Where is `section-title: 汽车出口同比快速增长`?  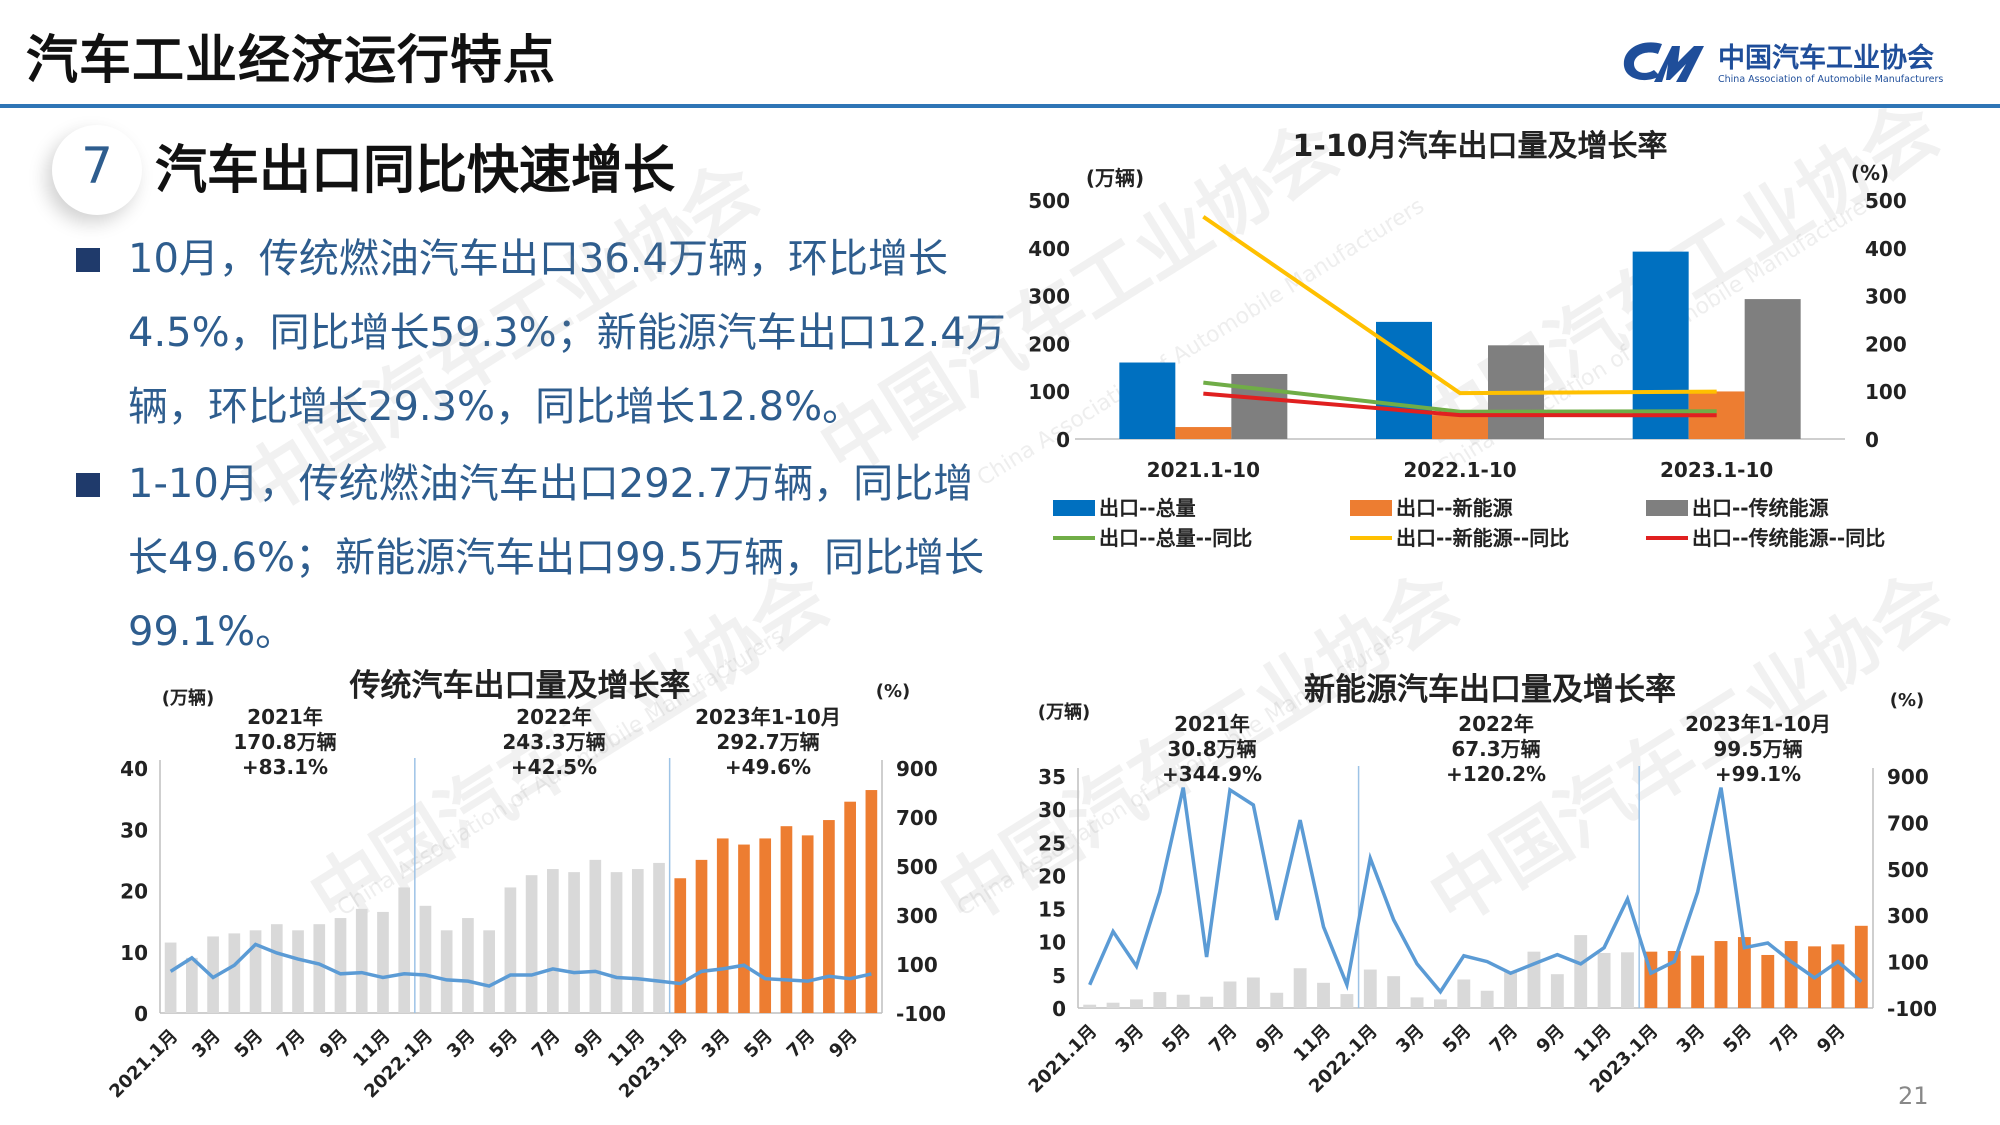 section-title: 汽车出口同比快速增长 is located at coordinates (415, 171).